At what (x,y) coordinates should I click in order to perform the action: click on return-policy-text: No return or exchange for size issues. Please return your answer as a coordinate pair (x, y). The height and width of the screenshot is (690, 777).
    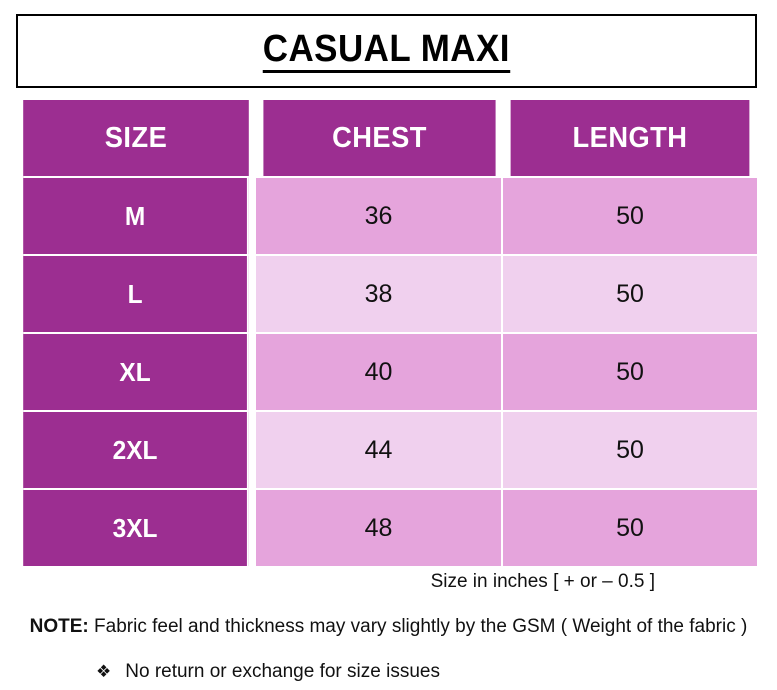
    Looking at the image, I should click on (282, 672).